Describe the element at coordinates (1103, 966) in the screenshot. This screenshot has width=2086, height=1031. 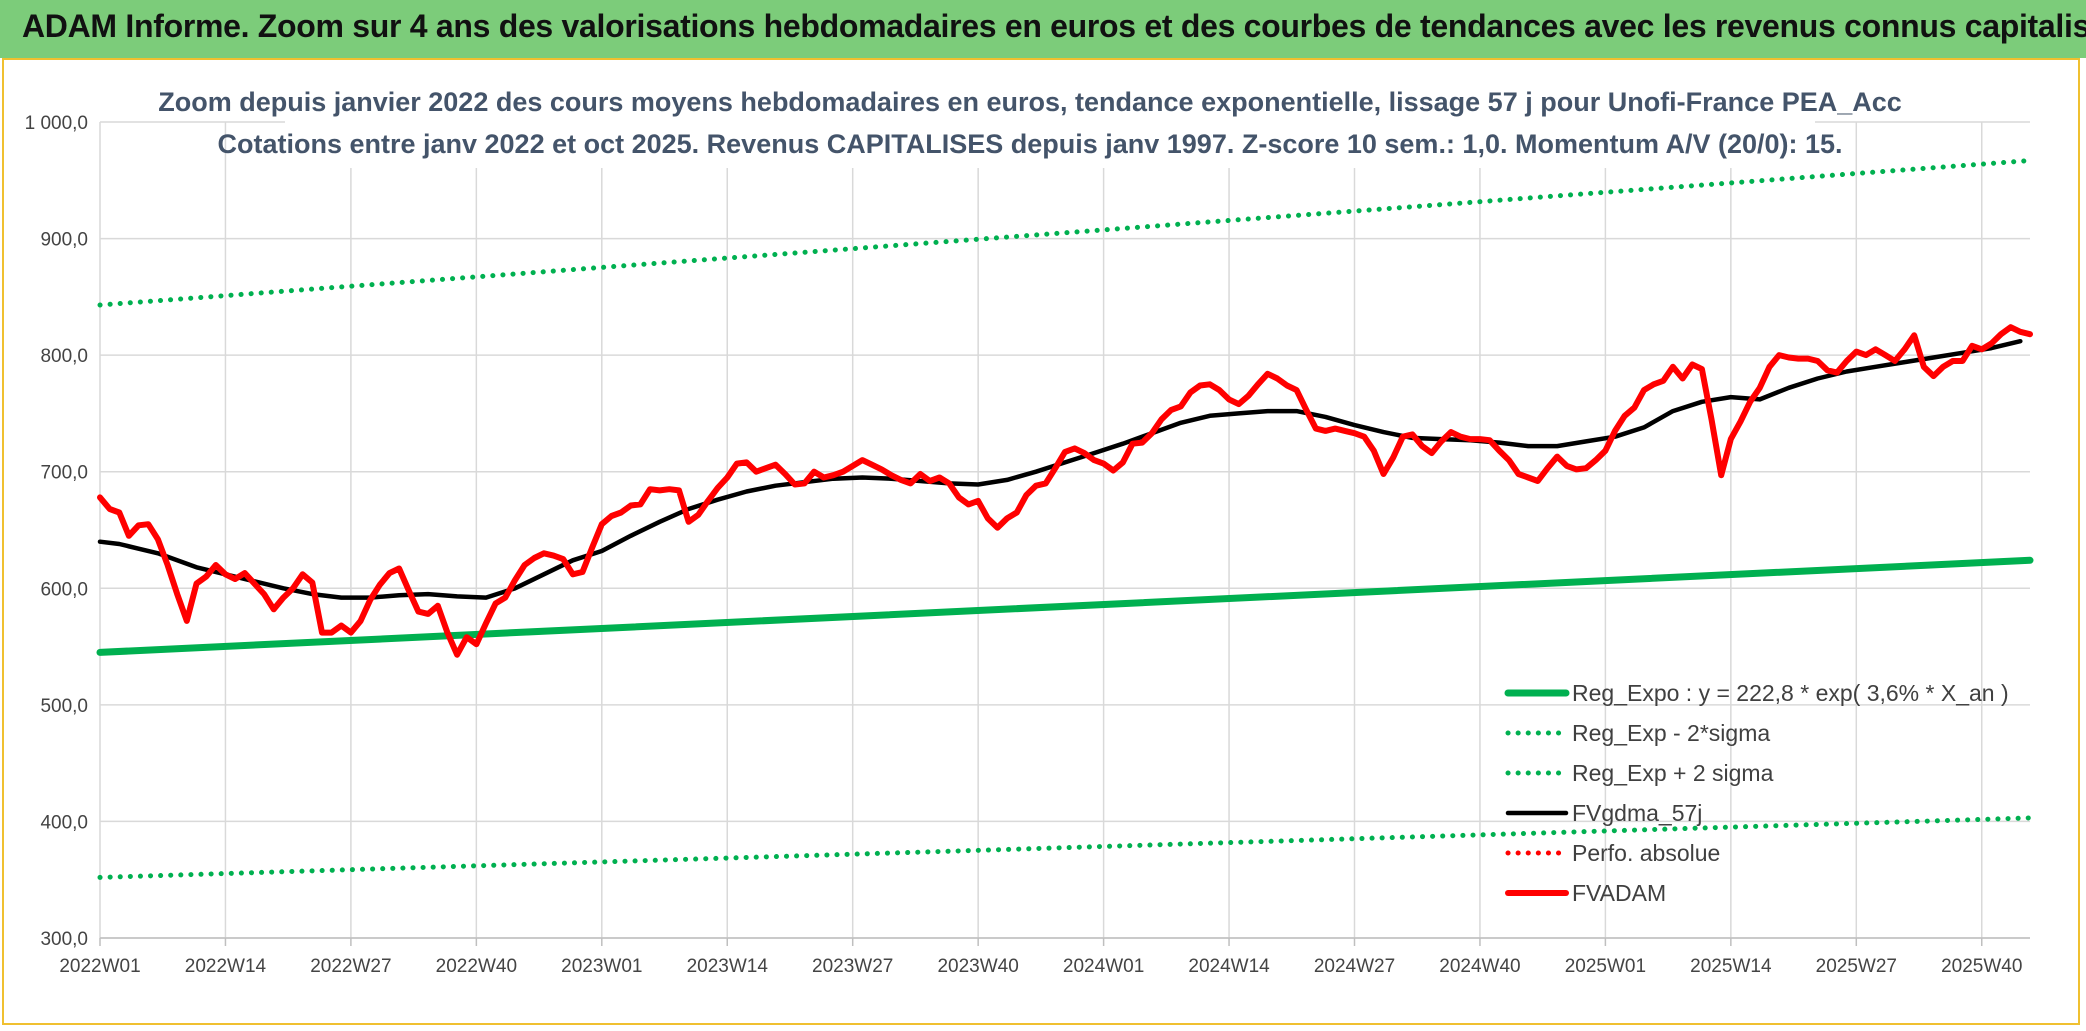
I see `x-tick-label: 2024W01` at that location.